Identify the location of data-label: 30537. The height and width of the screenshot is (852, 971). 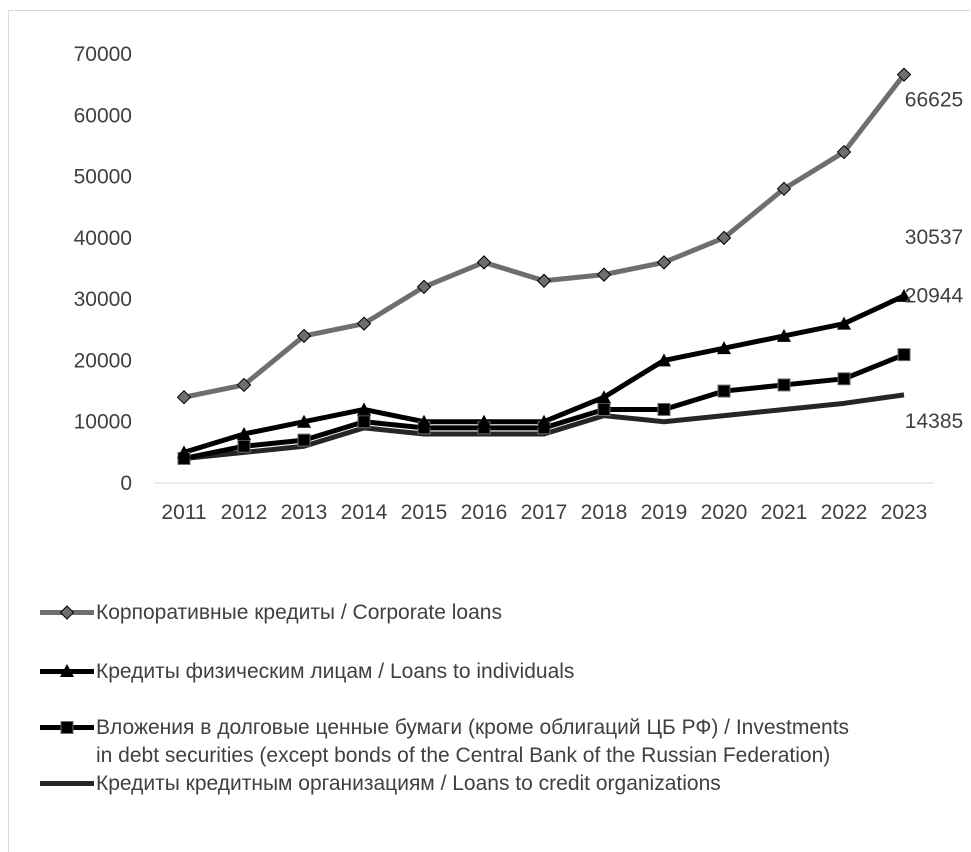
(934, 237).